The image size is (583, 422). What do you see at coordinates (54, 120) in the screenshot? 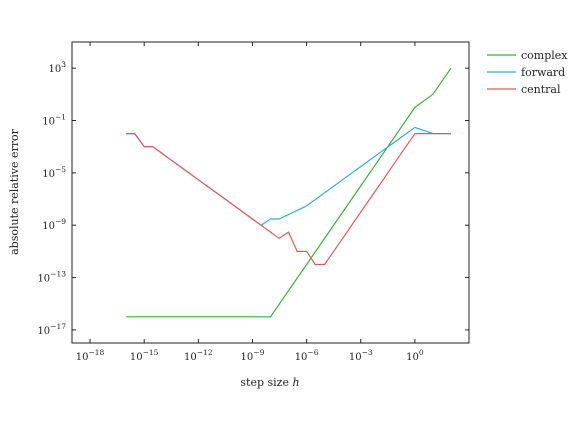
I see `y-tick-label: 10⁻¹` at bounding box center [54, 120].